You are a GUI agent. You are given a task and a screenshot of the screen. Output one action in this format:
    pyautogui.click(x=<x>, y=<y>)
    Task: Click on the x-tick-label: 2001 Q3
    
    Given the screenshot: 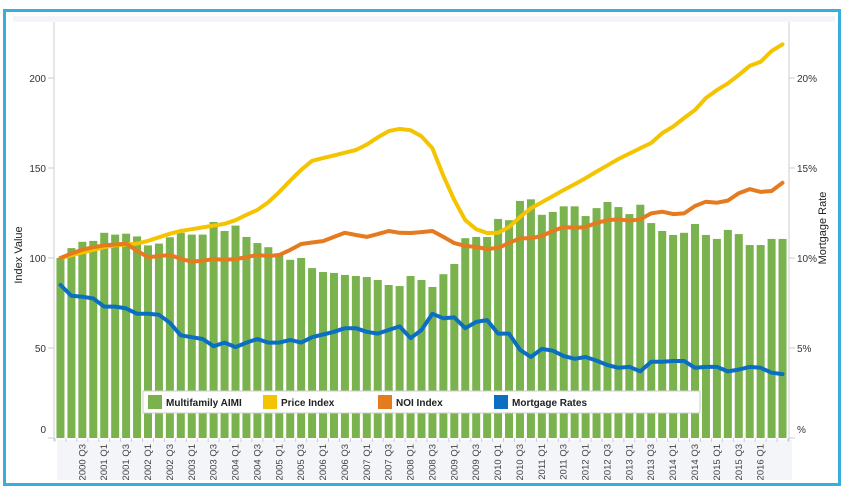 What is the action you would take?
    pyautogui.click(x=126, y=462)
    